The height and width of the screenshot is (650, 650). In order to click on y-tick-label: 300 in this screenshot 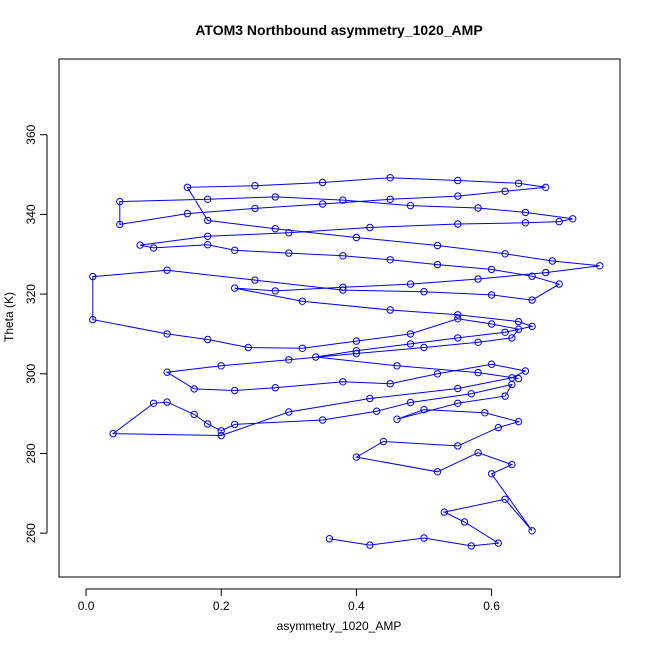, I will do `click(31, 373)`.